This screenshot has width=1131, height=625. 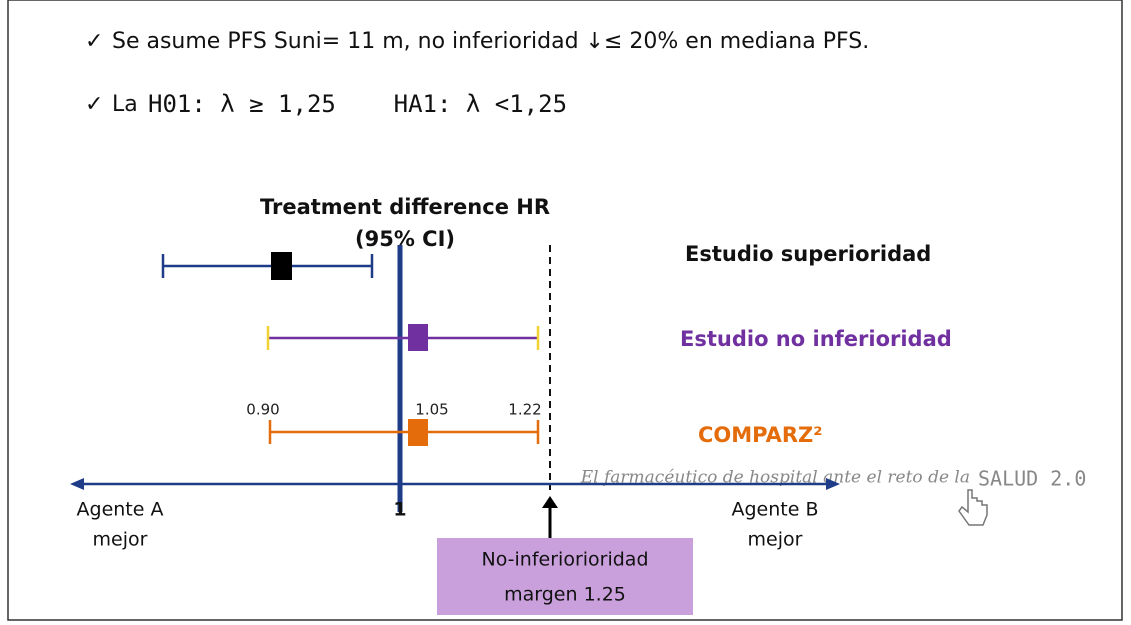 What do you see at coordinates (760, 435) in the screenshot?
I see `row-label: COMPARZ²` at bounding box center [760, 435].